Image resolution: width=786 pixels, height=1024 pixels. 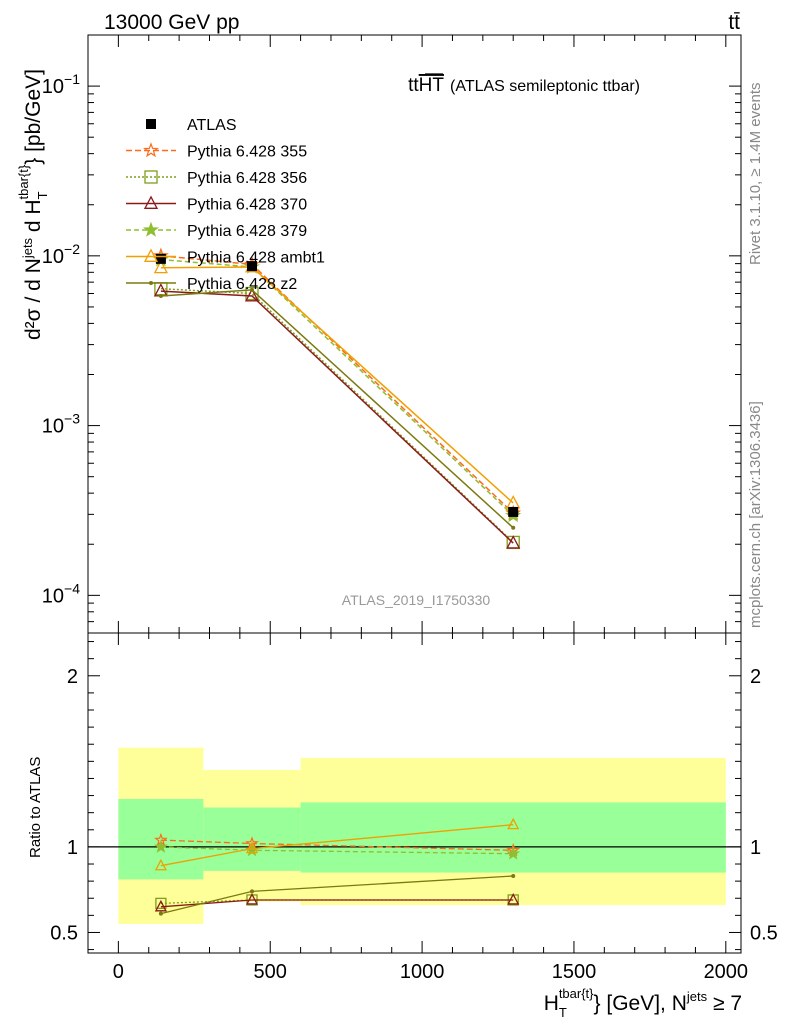 I want to click on plot-title-detail: (ATLAS semileptonic ttbar), so click(x=545, y=86).